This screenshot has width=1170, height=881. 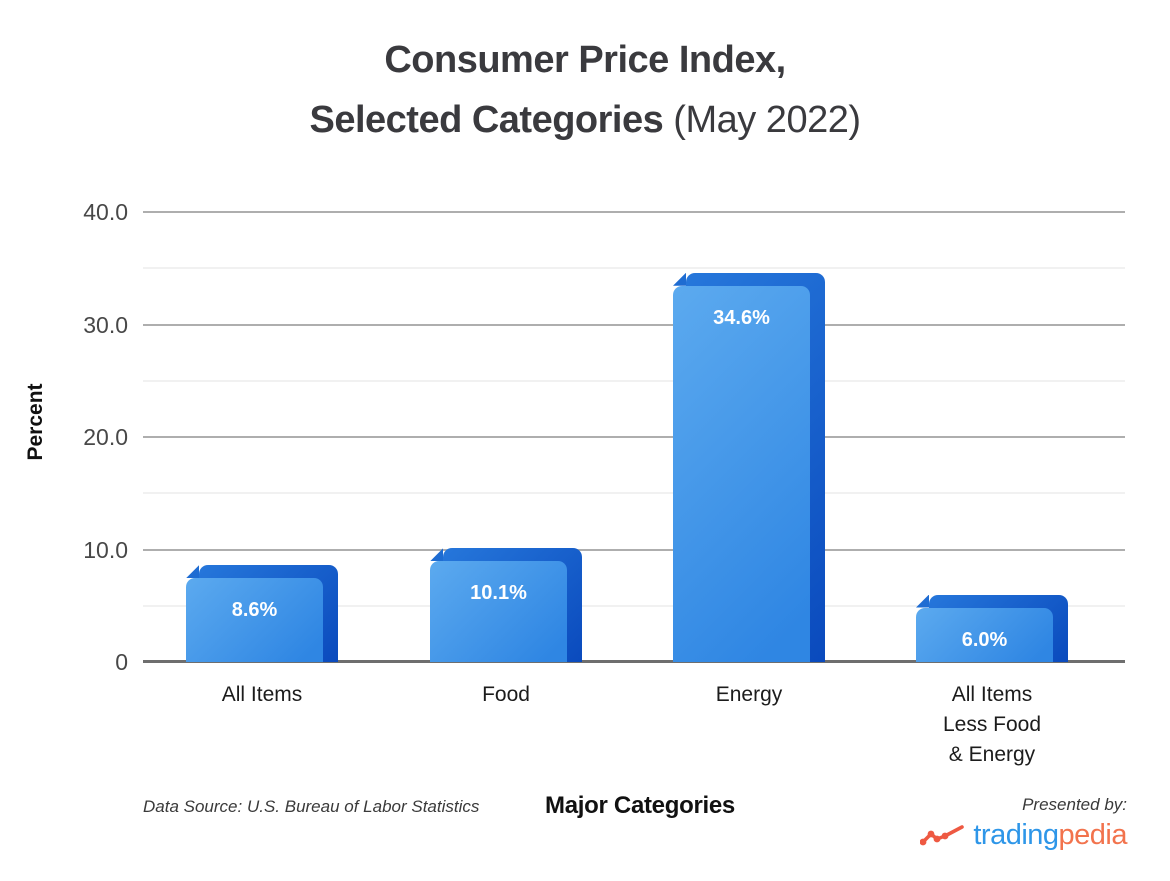 What do you see at coordinates (1074, 804) in the screenshot?
I see `presented-by-label: Presented by:` at bounding box center [1074, 804].